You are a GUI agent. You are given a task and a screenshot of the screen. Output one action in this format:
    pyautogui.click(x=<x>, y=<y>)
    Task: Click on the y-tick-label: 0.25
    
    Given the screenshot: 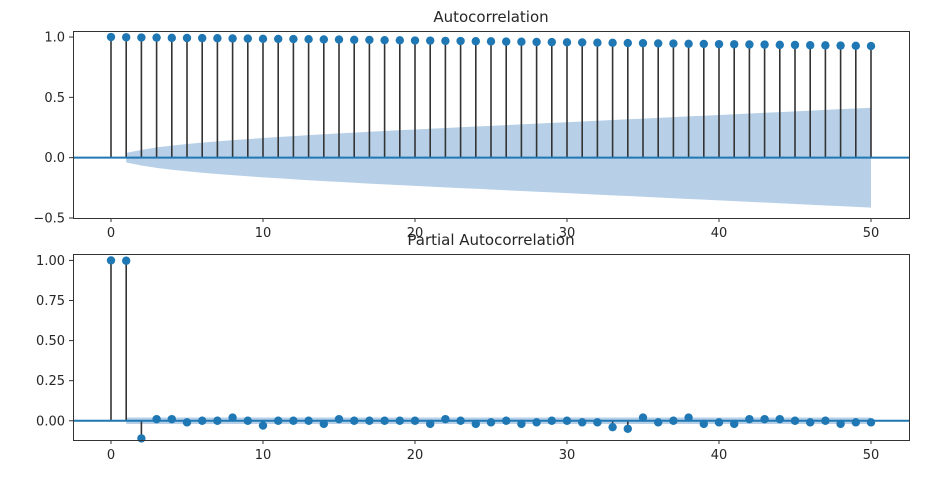 What is the action you would take?
    pyautogui.click(x=50, y=381)
    